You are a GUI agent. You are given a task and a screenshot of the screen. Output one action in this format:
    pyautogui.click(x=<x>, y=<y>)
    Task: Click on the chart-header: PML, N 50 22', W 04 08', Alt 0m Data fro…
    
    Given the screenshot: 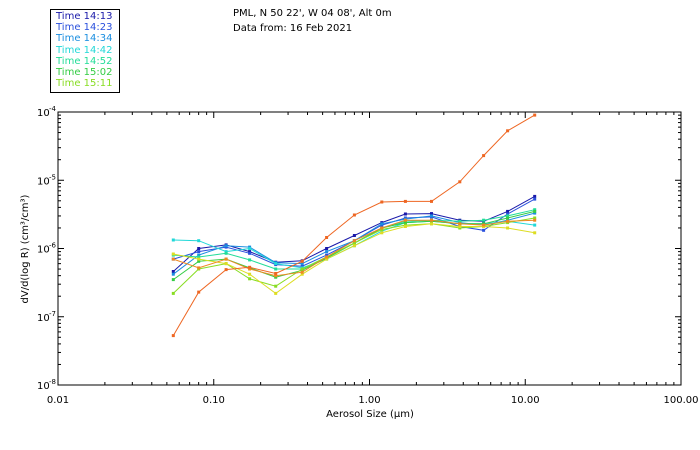 What is the action you would take?
    pyautogui.click(x=312, y=21)
    